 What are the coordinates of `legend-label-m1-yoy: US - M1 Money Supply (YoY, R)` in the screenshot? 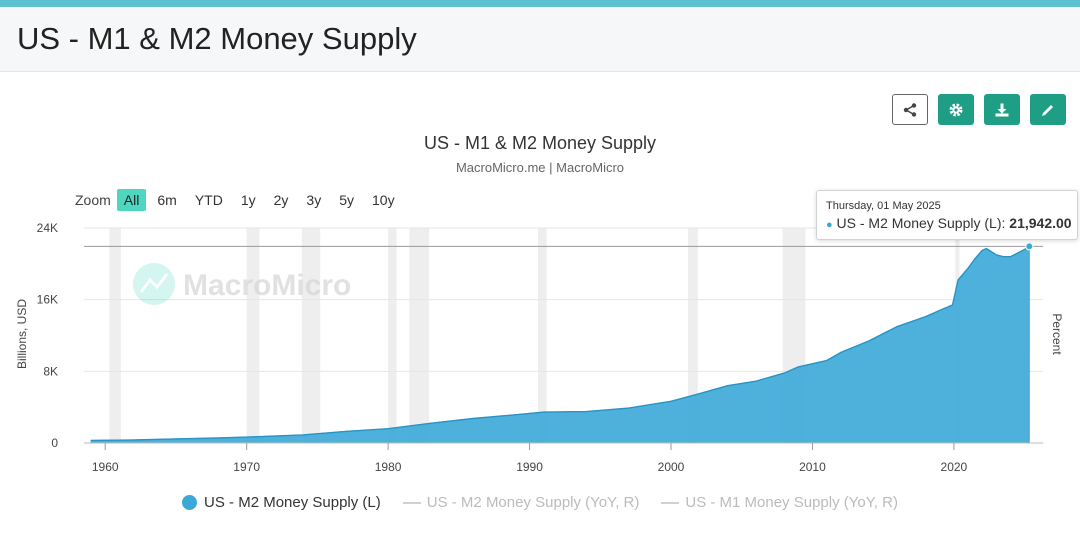 It's located at (791, 502).